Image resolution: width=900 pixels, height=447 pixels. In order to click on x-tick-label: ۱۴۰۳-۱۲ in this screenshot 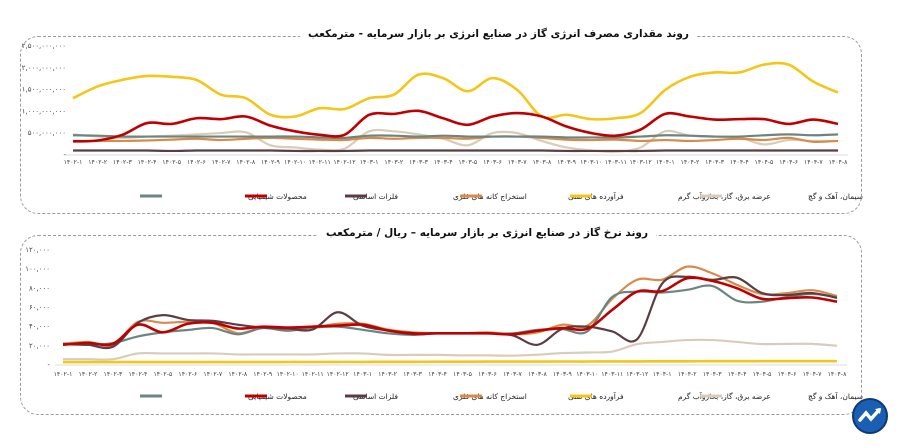, I will do `click(637, 374)`.